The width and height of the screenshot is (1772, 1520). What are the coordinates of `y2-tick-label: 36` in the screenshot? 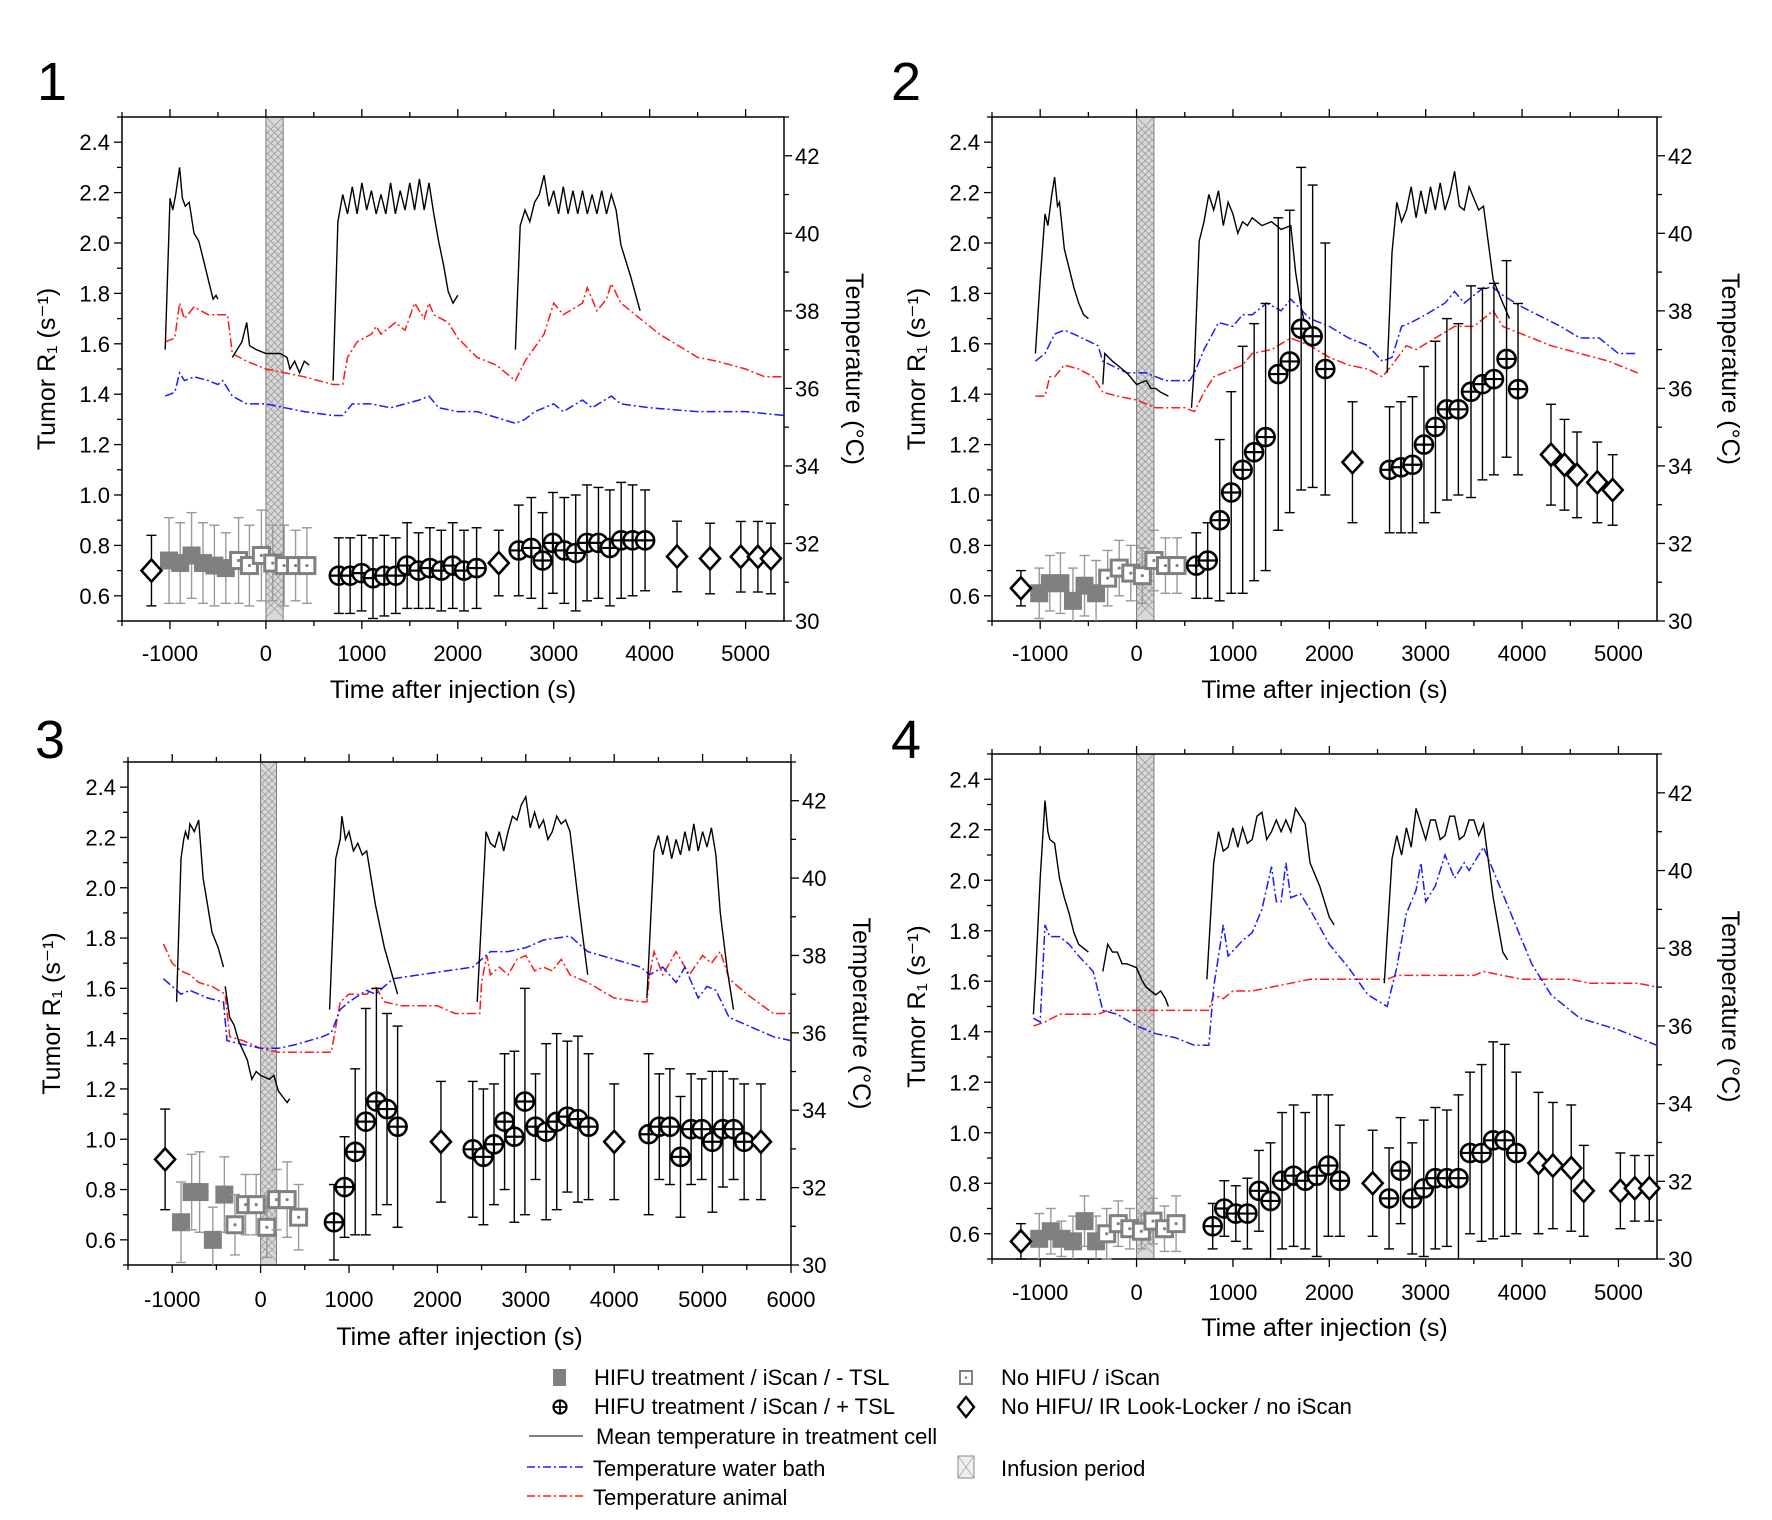 It's located at (1680, 1026).